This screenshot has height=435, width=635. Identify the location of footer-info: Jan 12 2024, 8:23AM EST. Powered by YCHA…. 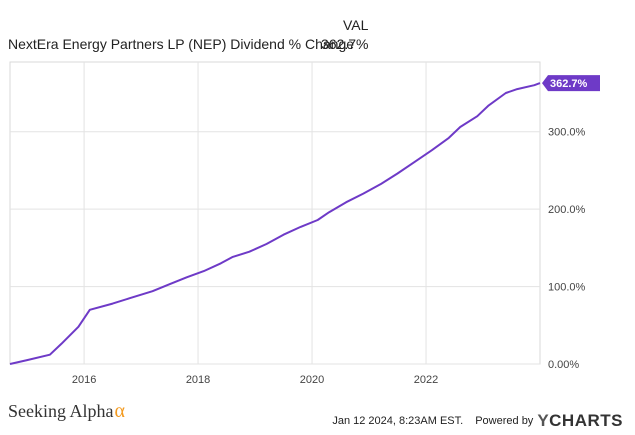
(477, 421).